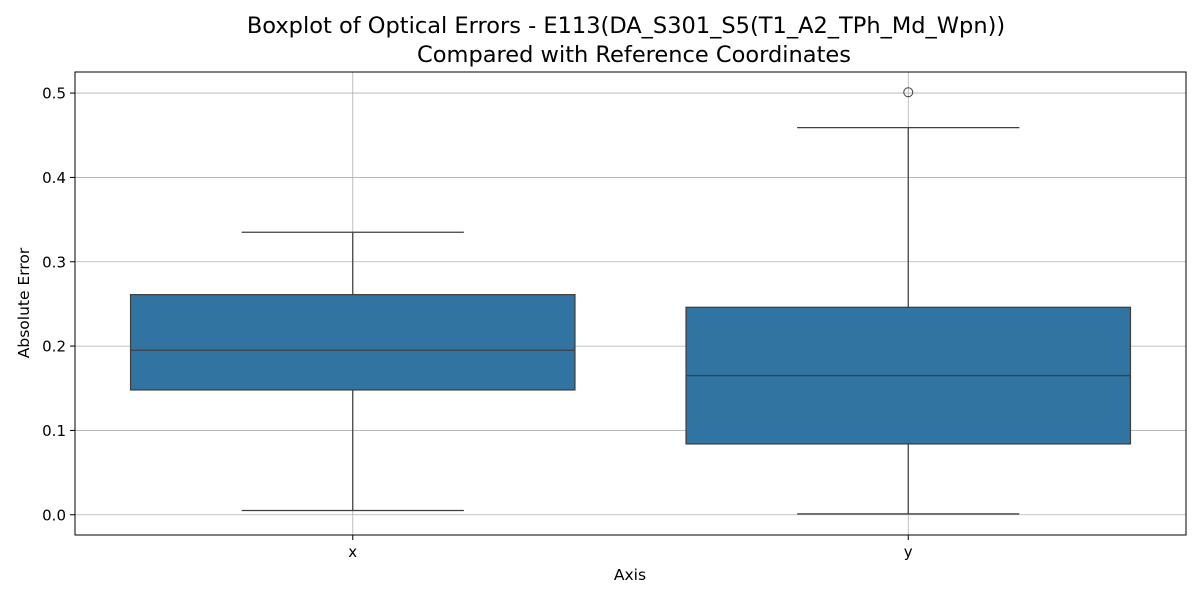 This screenshot has width=1200, height=600. What do you see at coordinates (24, 302) in the screenshot?
I see `y-axis-label: Absolute Error` at bounding box center [24, 302].